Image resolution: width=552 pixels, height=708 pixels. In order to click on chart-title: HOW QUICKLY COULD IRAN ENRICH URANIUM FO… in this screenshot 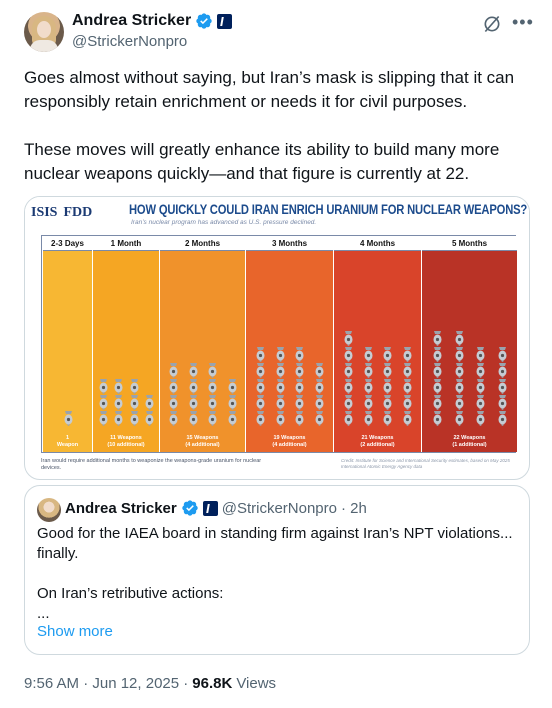, I will do `click(328, 209)`.